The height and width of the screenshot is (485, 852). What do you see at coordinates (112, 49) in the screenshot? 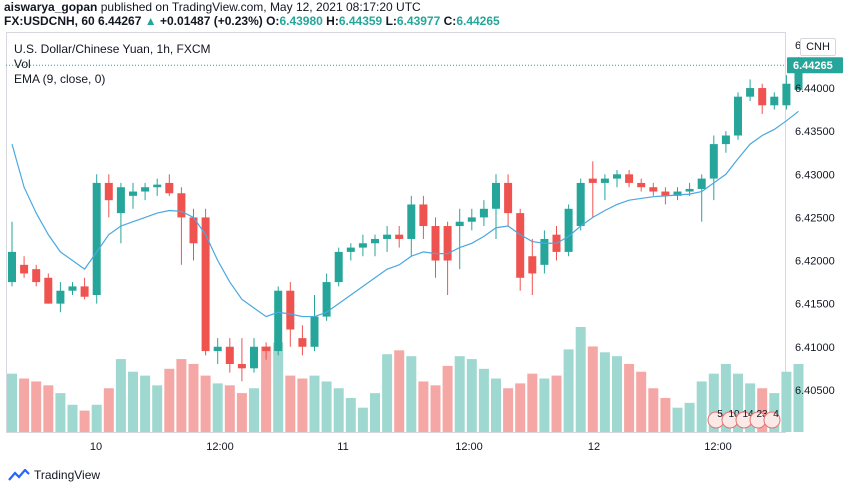
I see `legend-title: U.S. Dollar/Chinese Yuan, 1h, FXCM` at bounding box center [112, 49].